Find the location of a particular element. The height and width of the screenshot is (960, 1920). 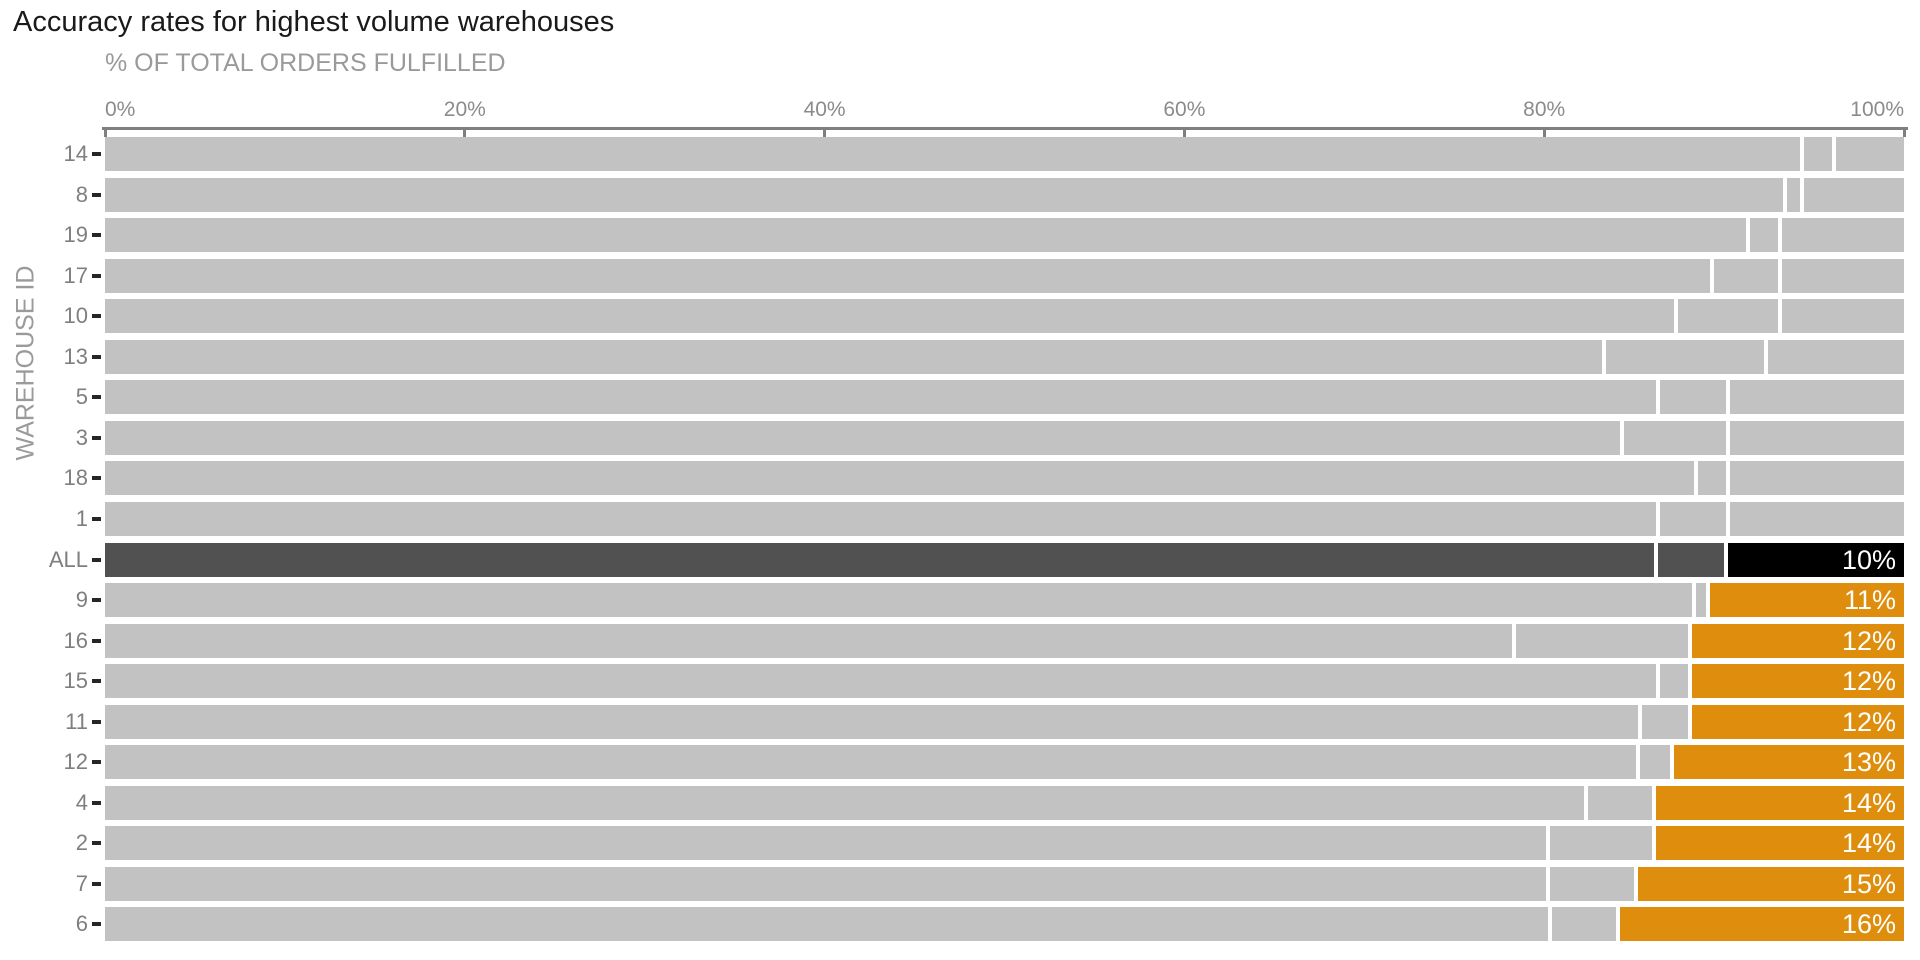

bar-row-9: 9 11% is located at coordinates (960, 600).